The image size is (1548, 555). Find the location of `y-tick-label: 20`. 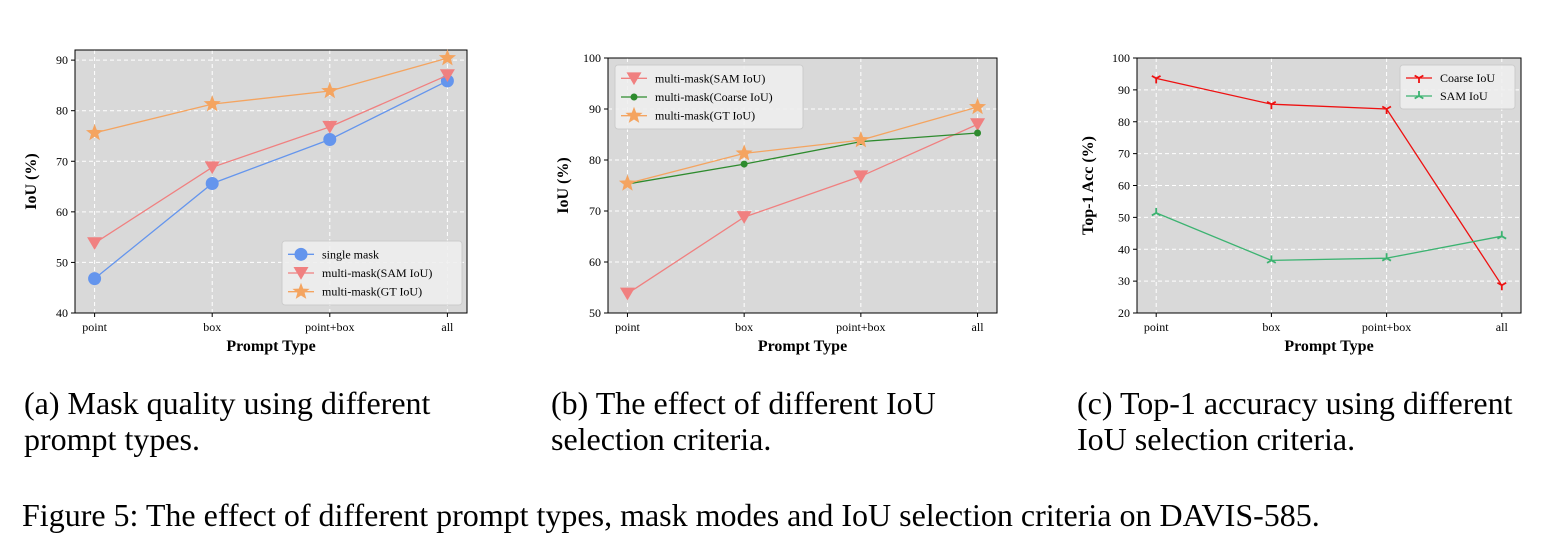

y-tick-label: 20 is located at coordinates (1124, 313).